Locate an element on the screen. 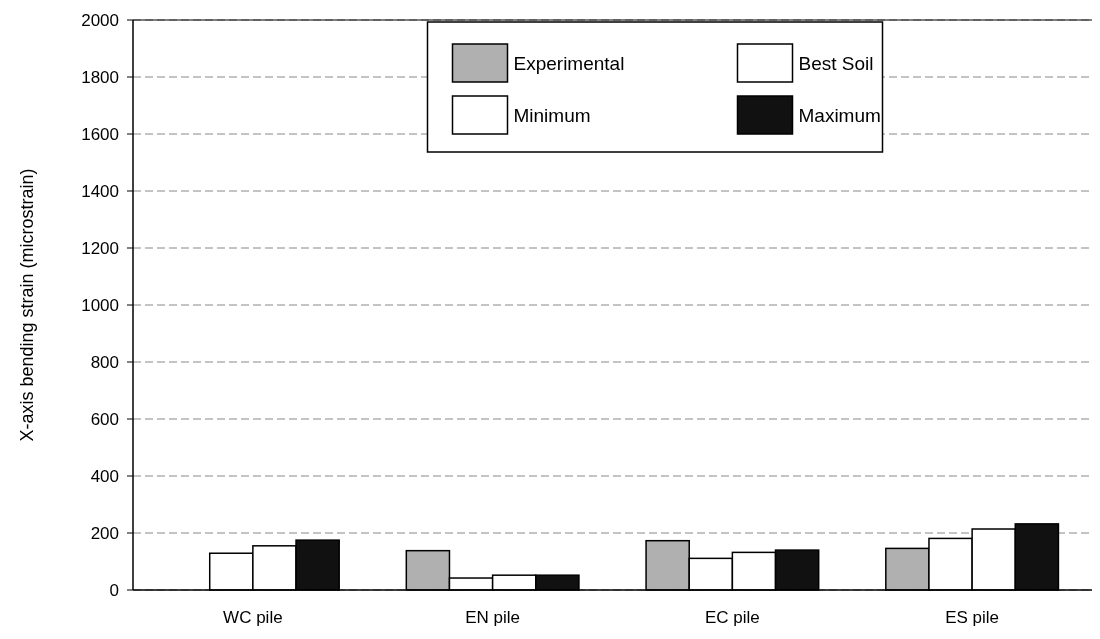 The width and height of the screenshot is (1100, 639). legend-label: Minimum is located at coordinates (552, 115).